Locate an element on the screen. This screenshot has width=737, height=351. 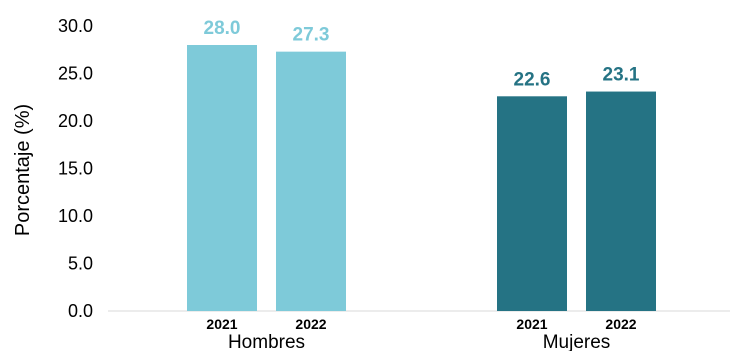
group-label: Hombres is located at coordinates (266, 341).